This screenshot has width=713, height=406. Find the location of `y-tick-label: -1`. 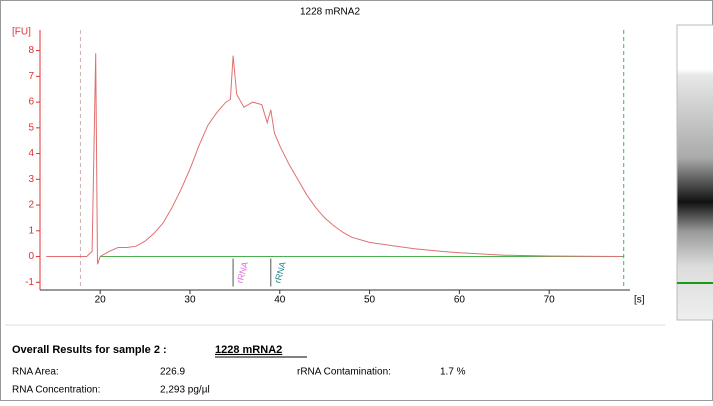

y-tick-label: -1 is located at coordinates (29, 282).